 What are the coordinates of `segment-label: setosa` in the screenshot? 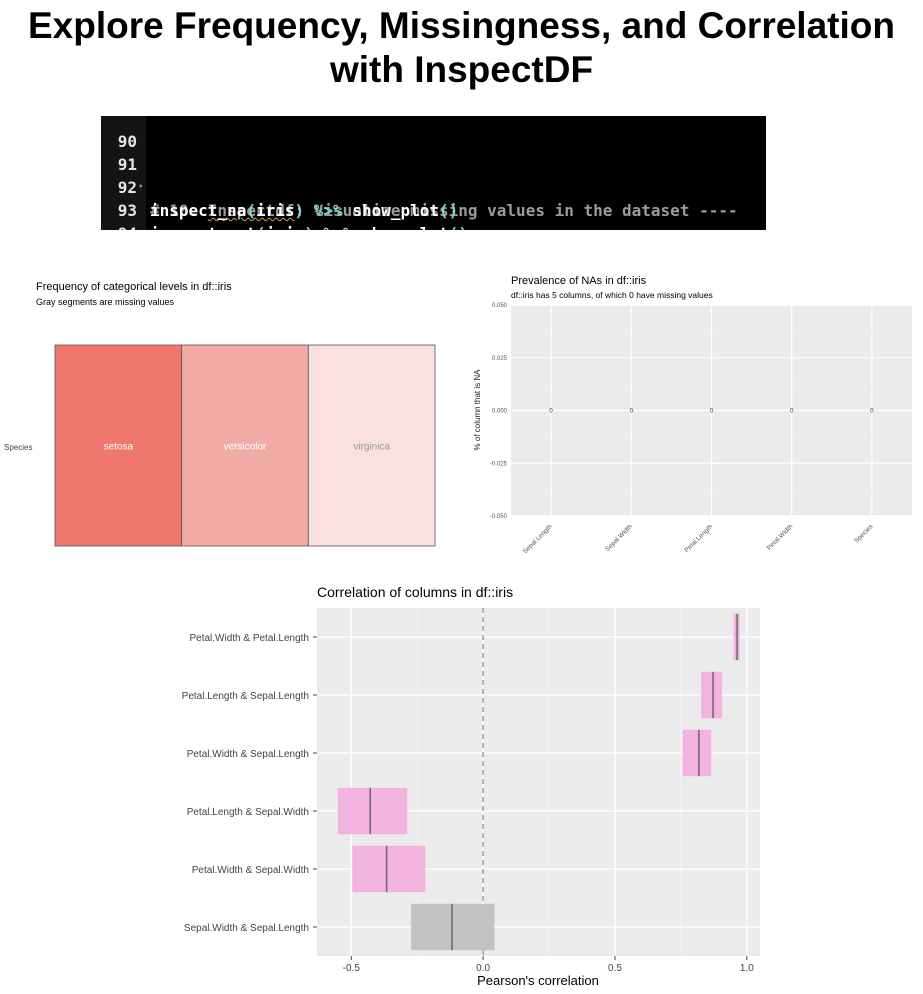 It's located at (119, 447).